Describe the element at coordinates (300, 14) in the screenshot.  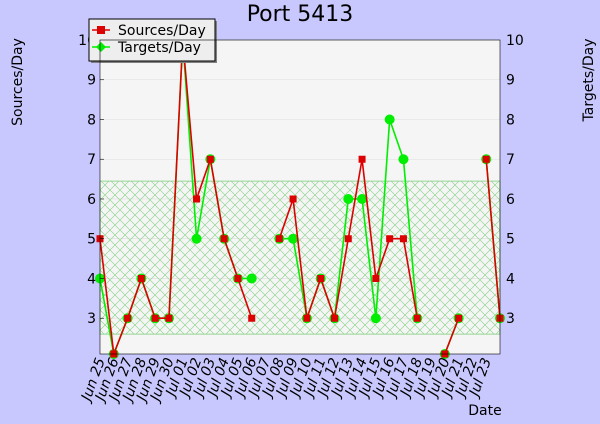
I see `chart-title: Port 5413` at that location.